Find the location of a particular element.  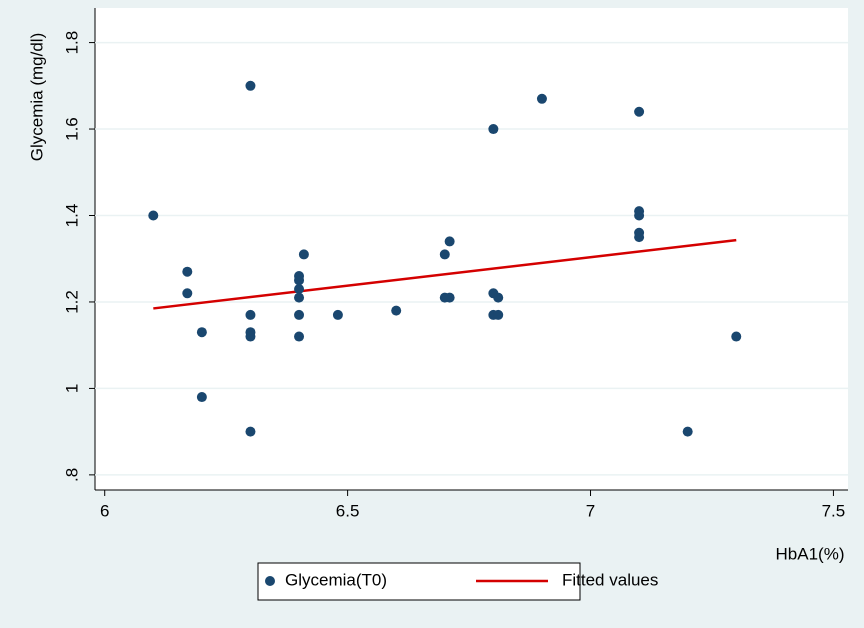

legend-label: Glycemia(T0) is located at coordinates (336, 579).